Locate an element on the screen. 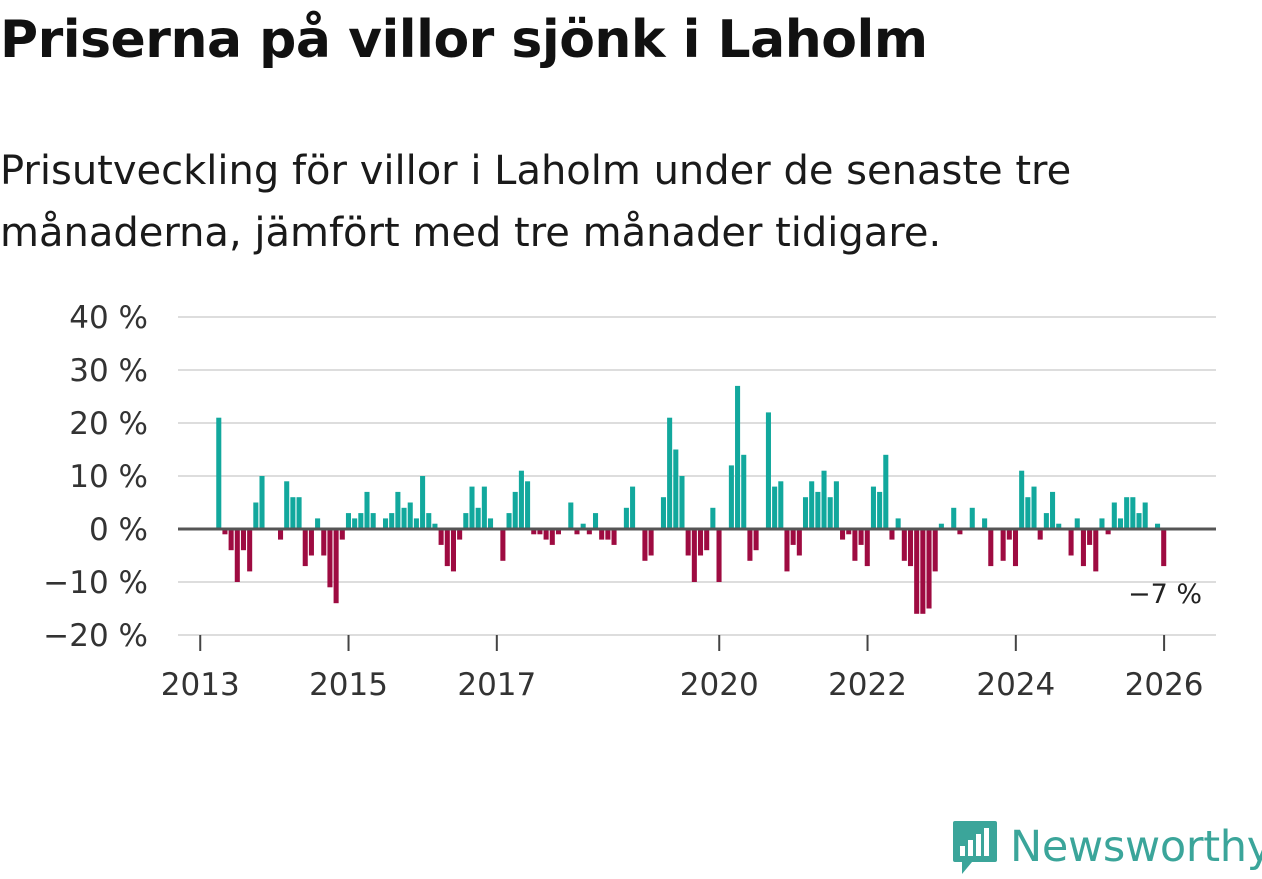 Image resolution: width=1262 pixels, height=879 pixels. x-tick-label: 2015 is located at coordinates (348, 685).